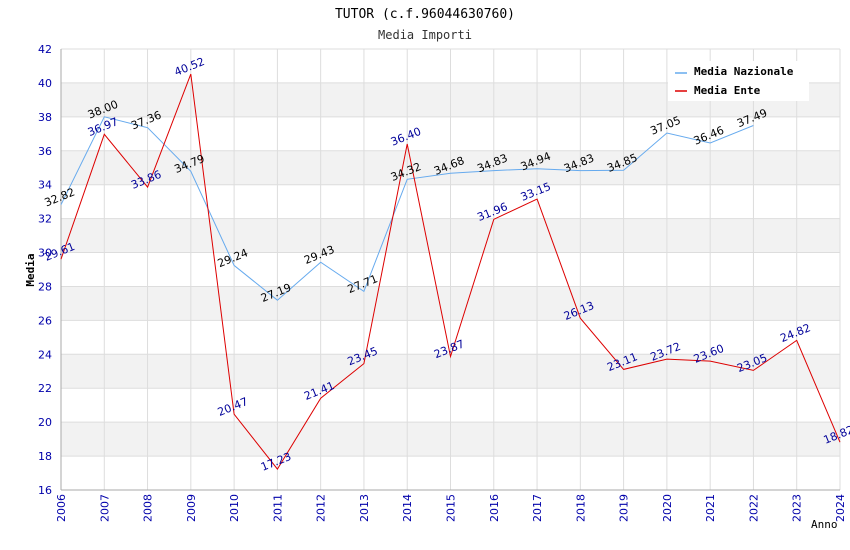  I want to click on y-tick-label: 22, so click(45, 388).